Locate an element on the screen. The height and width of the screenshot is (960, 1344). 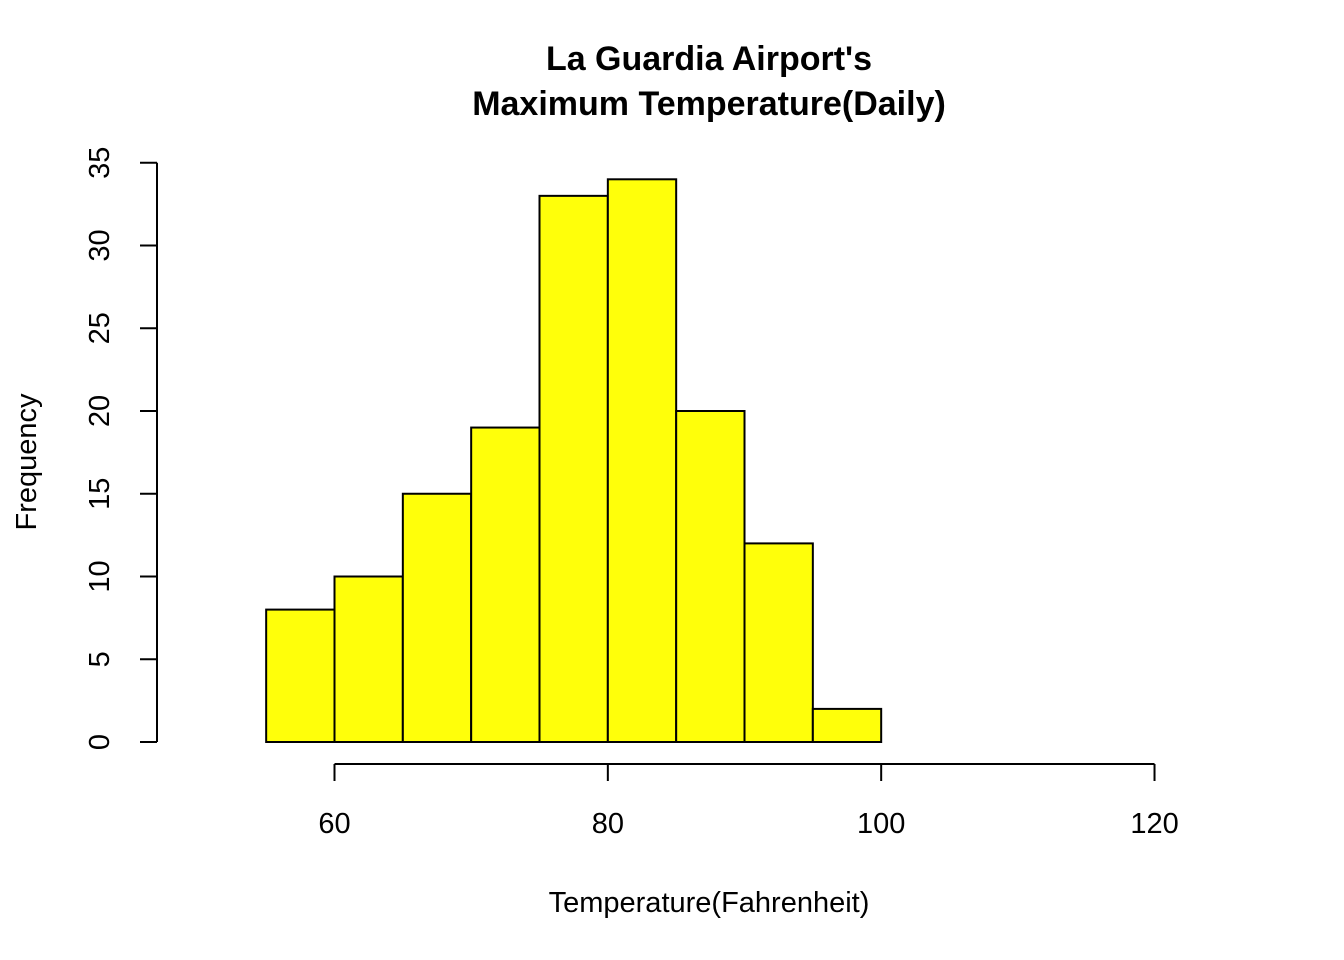
x-axis: 60 80 100 120 is located at coordinates (748, 801).